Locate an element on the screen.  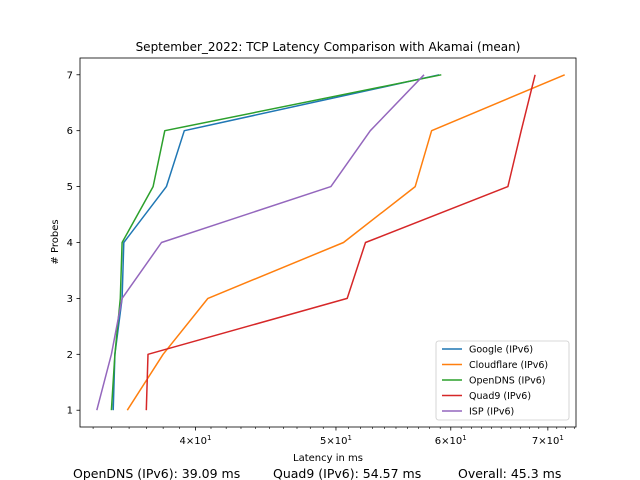
x-axis-label: Latency in ms is located at coordinates (328, 458).